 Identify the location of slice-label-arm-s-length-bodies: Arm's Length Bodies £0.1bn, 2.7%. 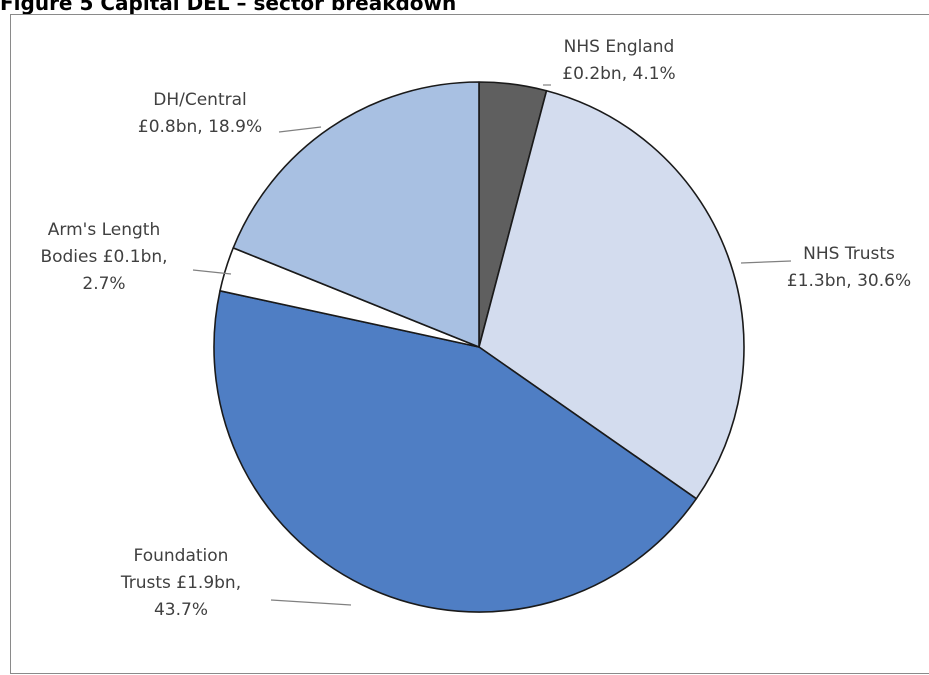
(103, 257).